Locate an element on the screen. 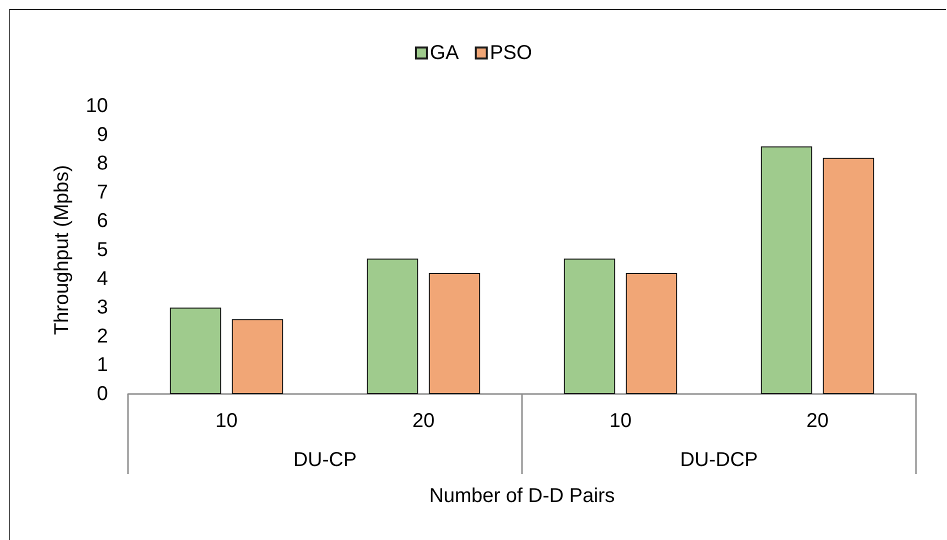 The height and width of the screenshot is (540, 947). y-tick-label: 8 is located at coordinates (102, 163).